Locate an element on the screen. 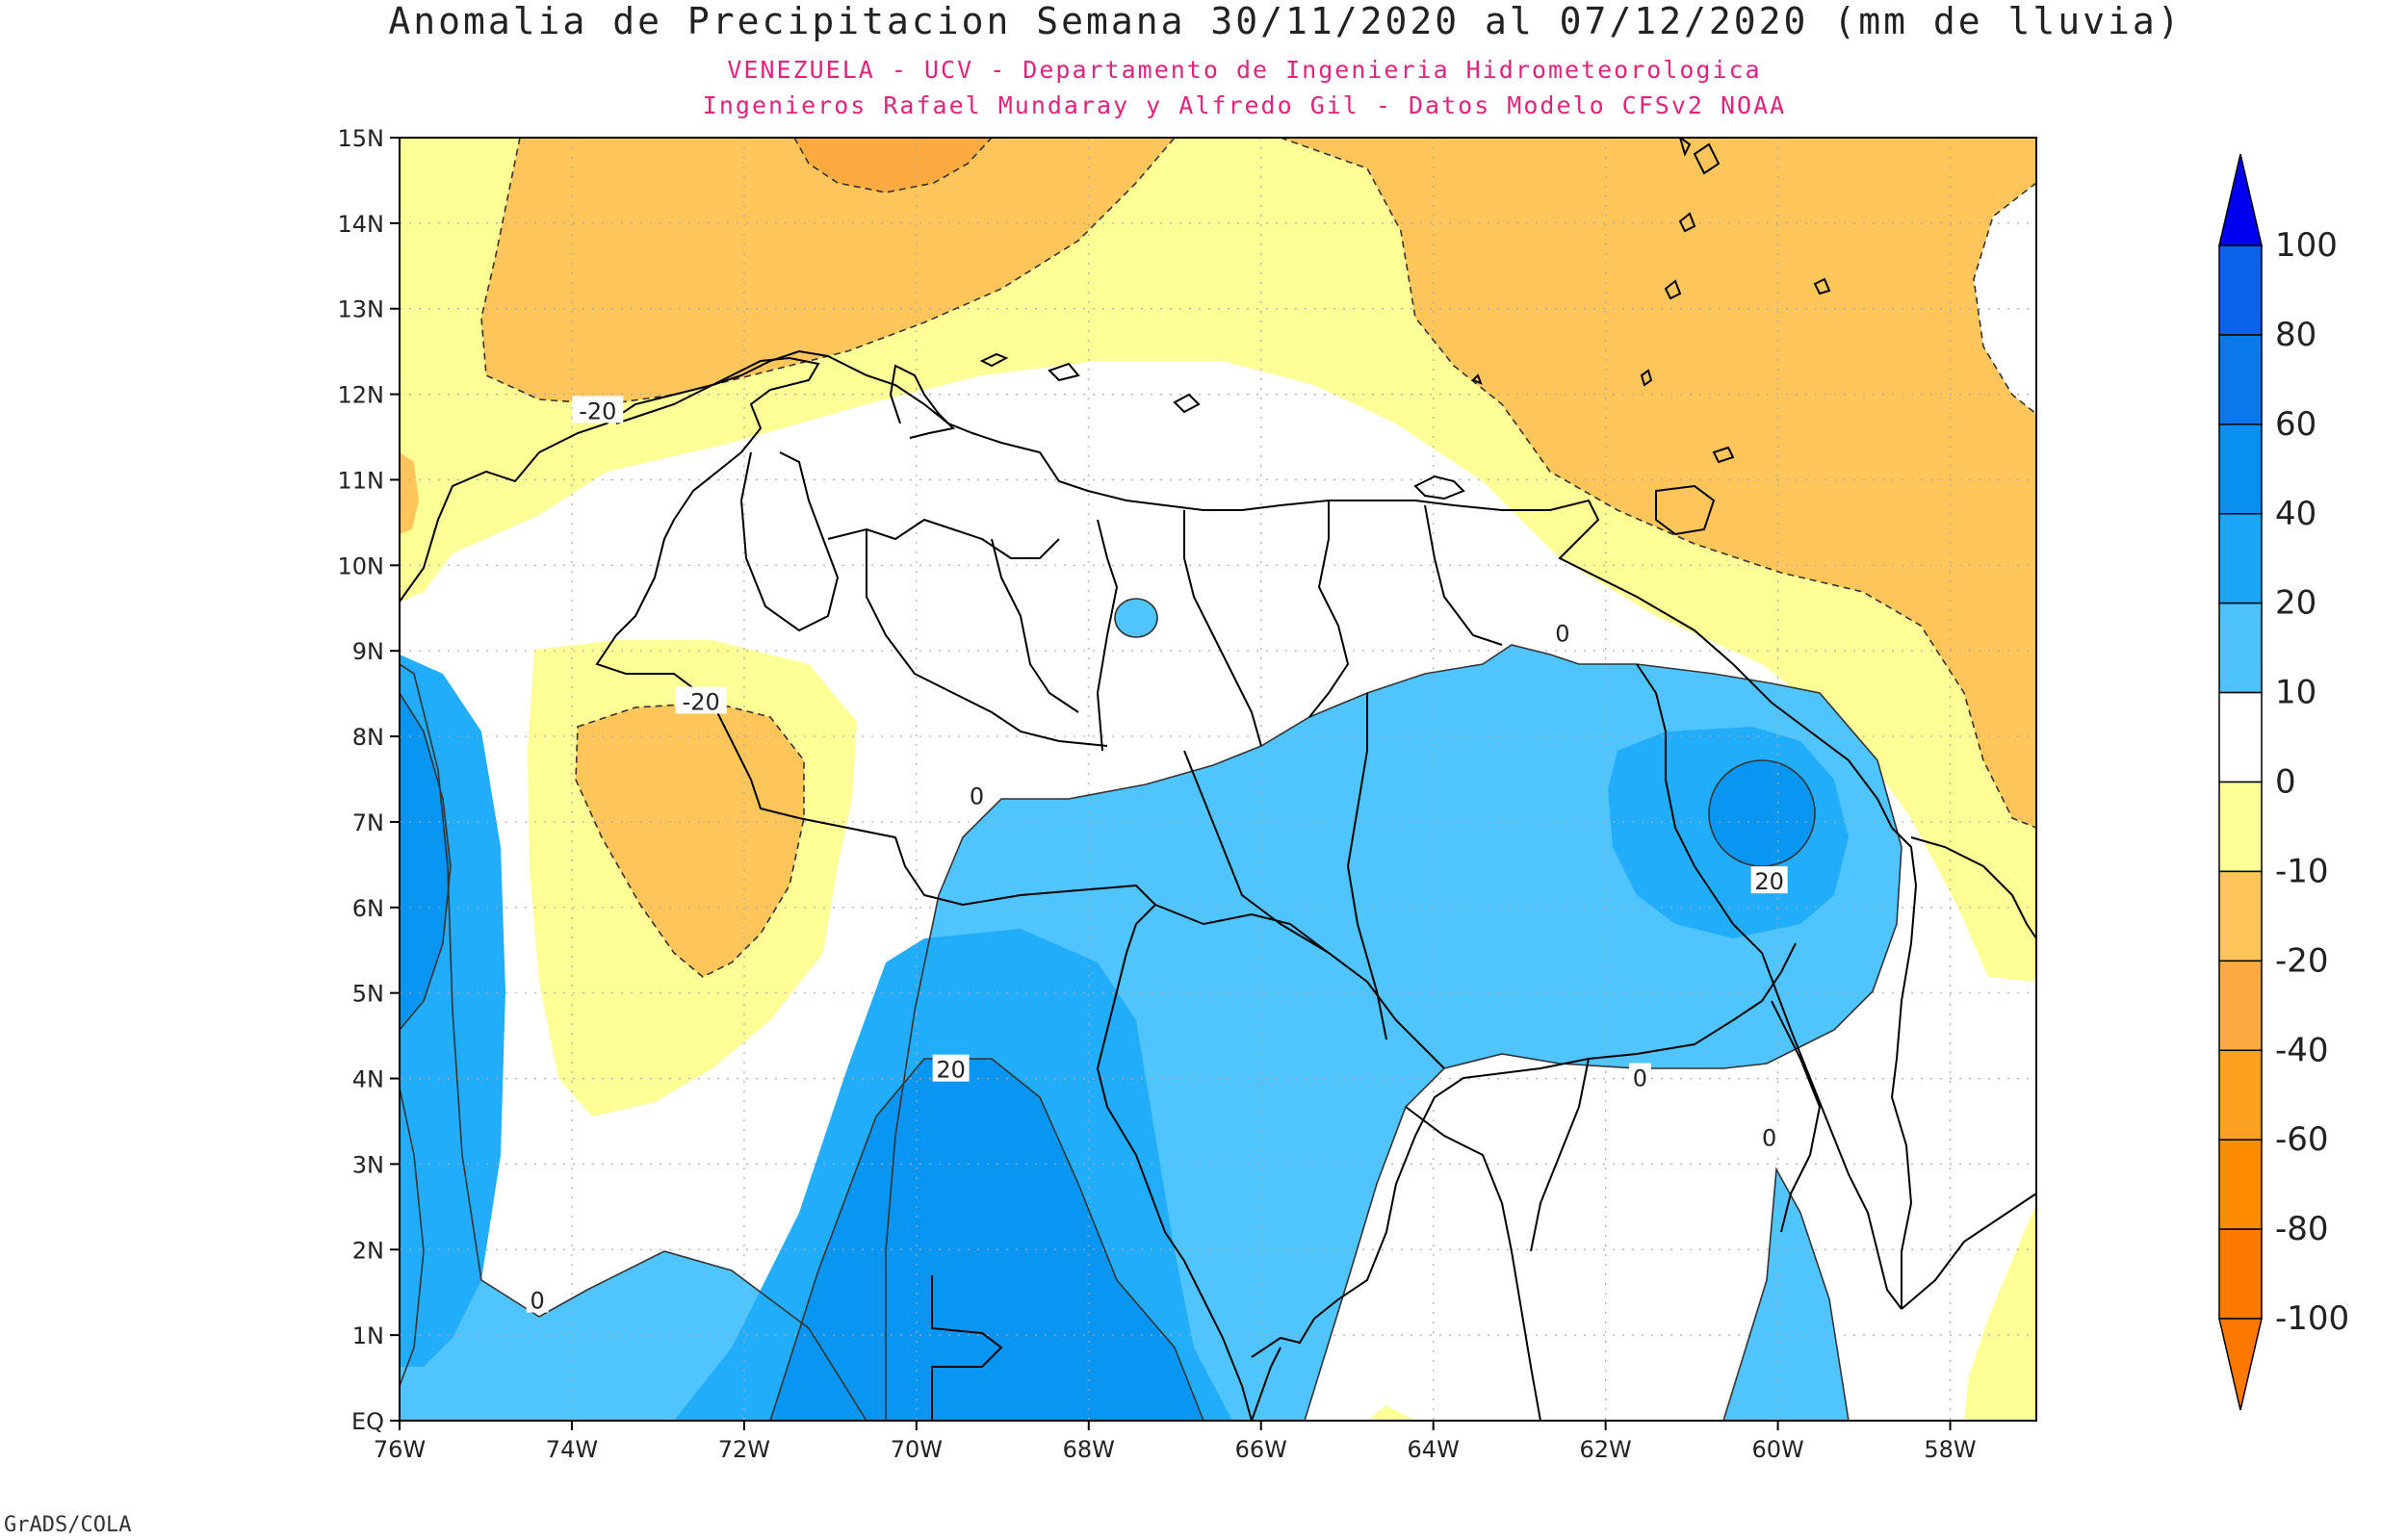 The width and height of the screenshot is (2407, 1540). anomaly-region-pos20-south is located at coordinates (987, 1240).